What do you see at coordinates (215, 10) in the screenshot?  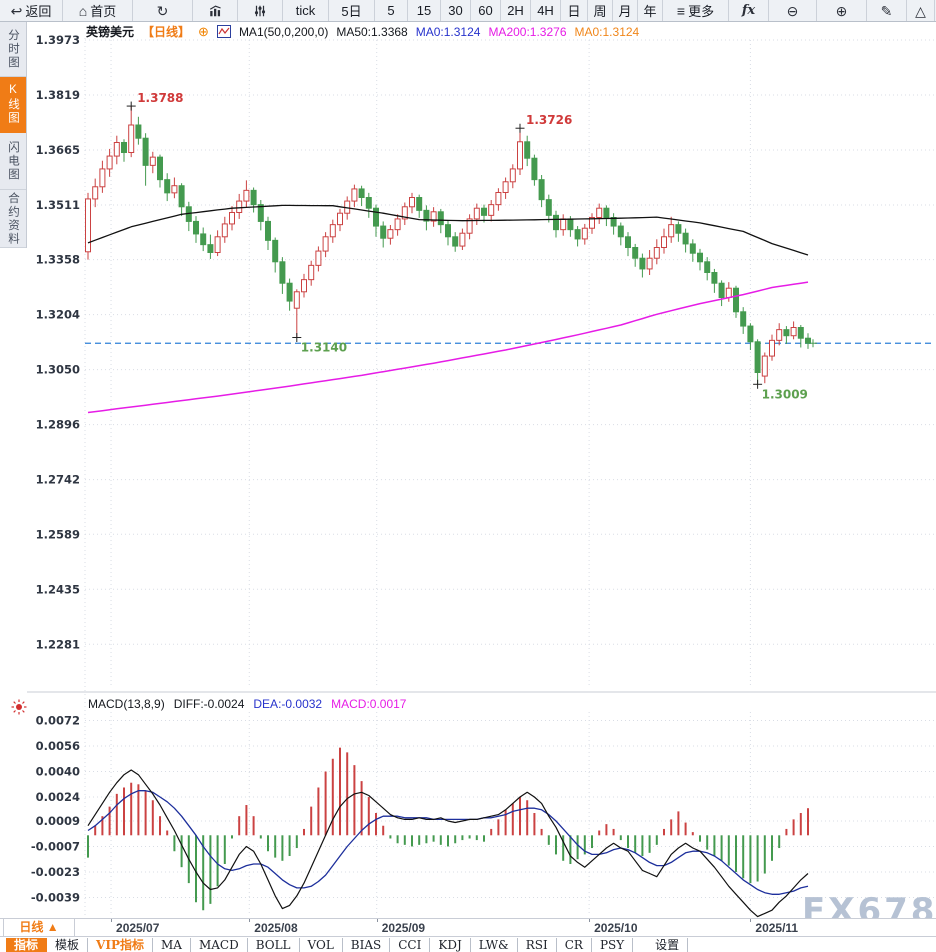 I see `kline-style-button` at bounding box center [215, 10].